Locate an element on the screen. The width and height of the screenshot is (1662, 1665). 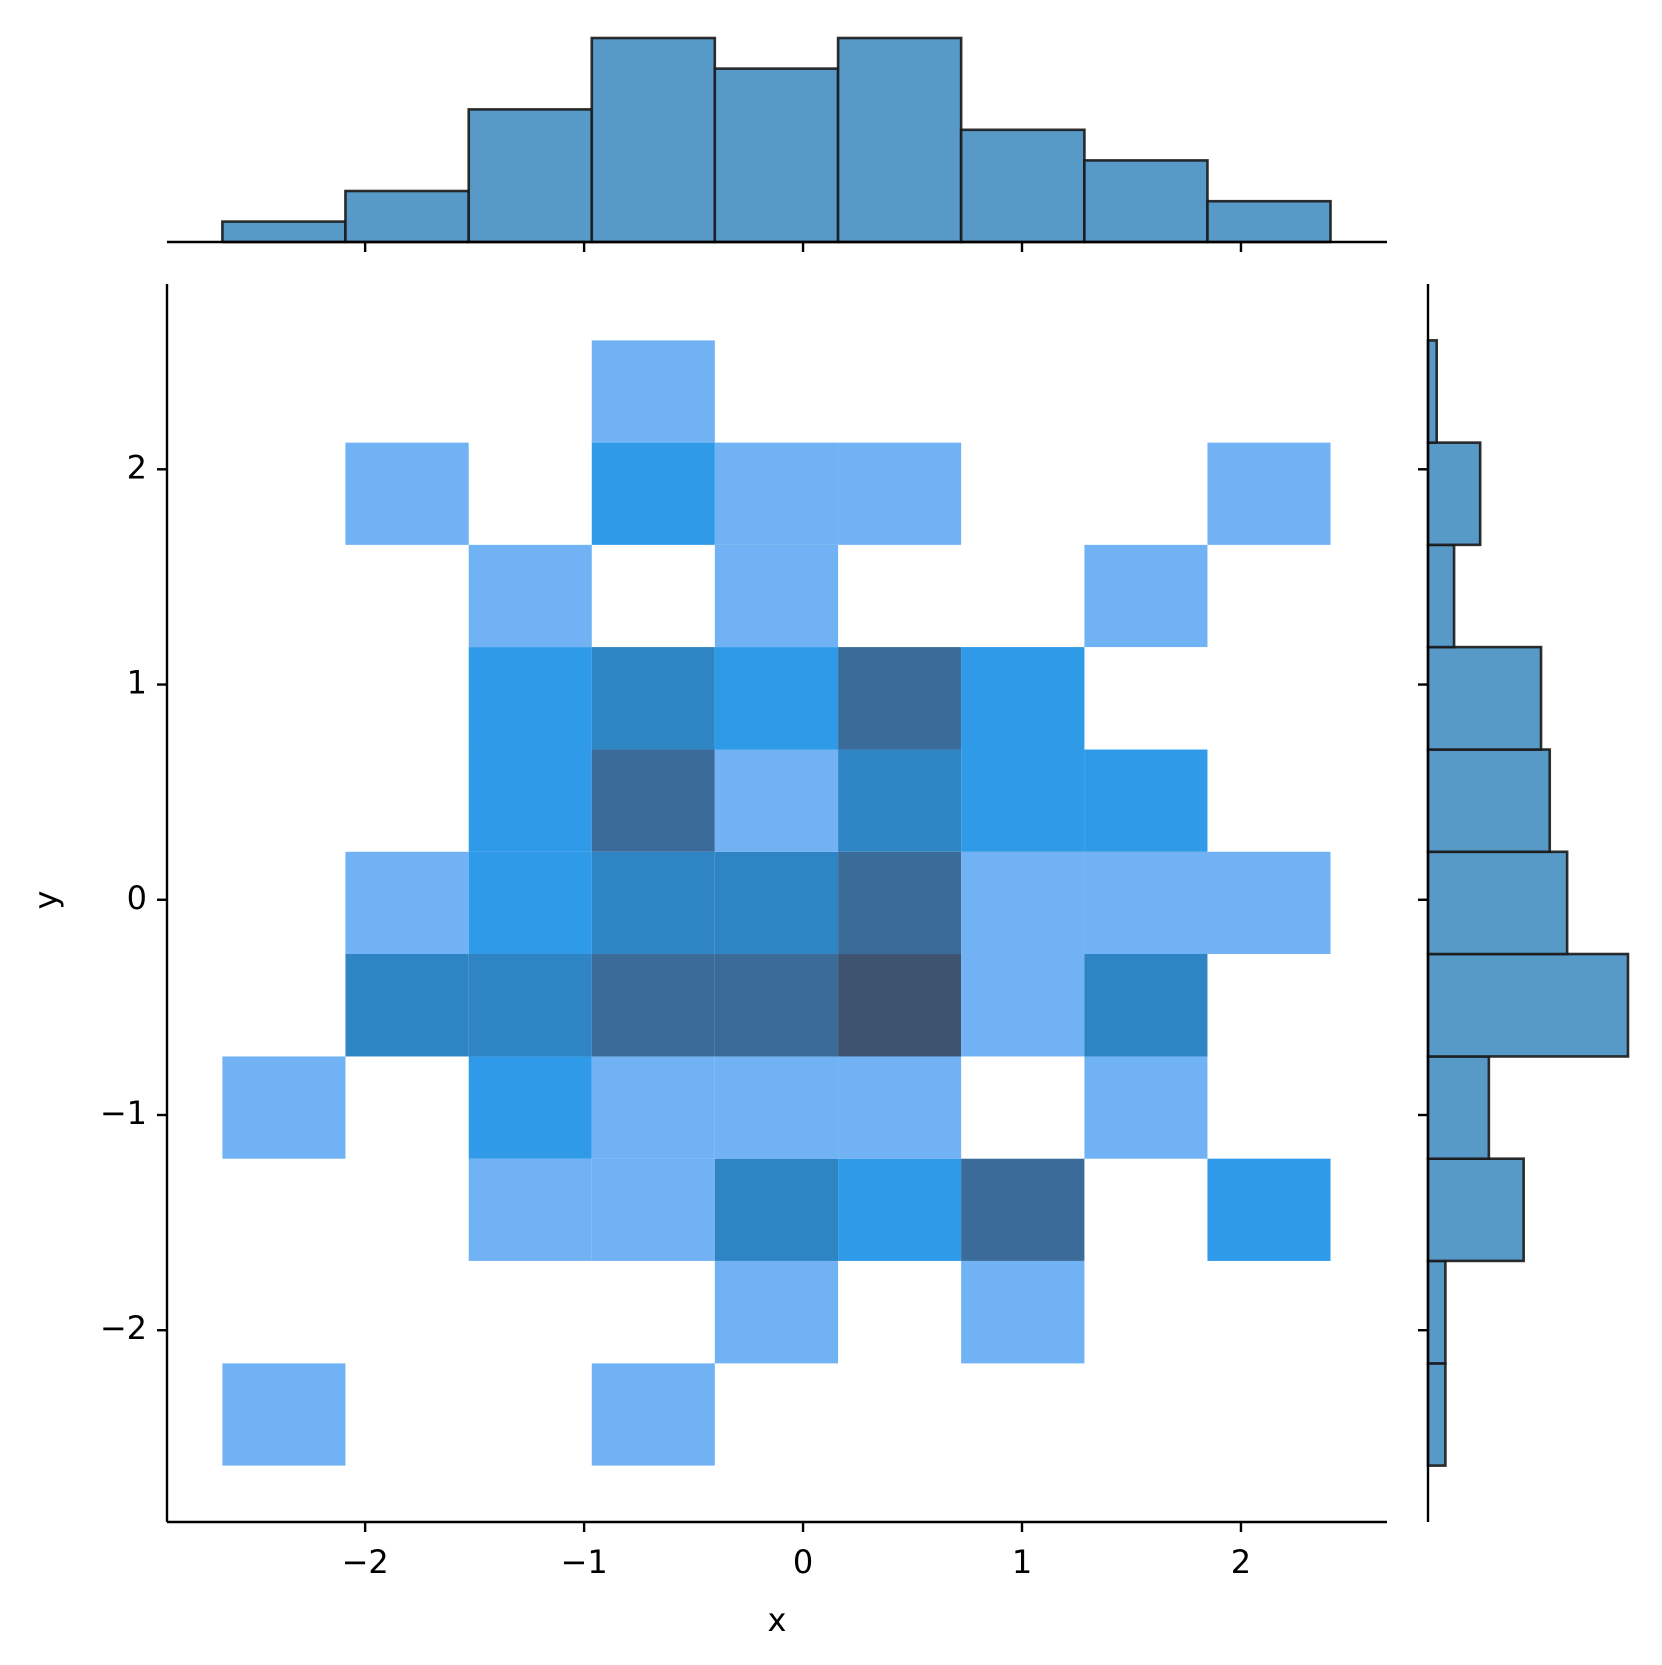
x-tick-label: −1 is located at coordinates (584, 1562).